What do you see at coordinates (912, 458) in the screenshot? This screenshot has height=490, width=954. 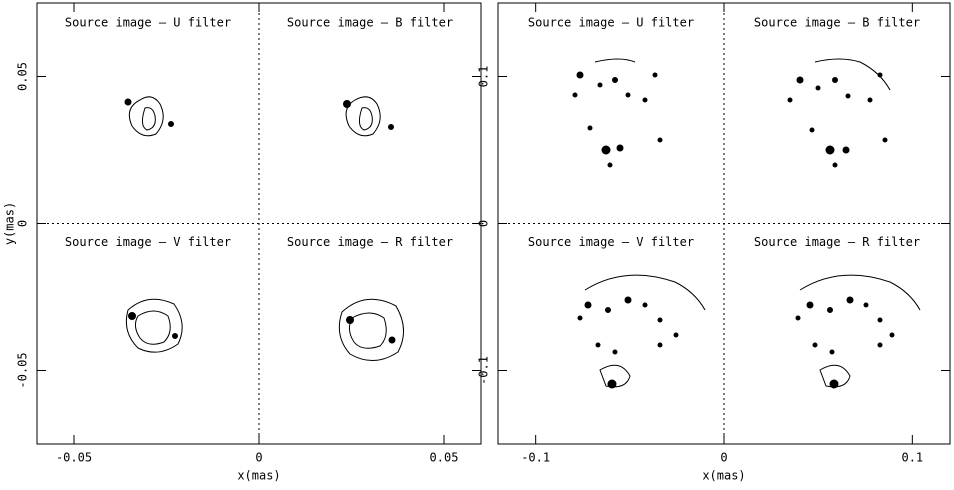 I see `x-tick-label: 0.1` at bounding box center [912, 458].